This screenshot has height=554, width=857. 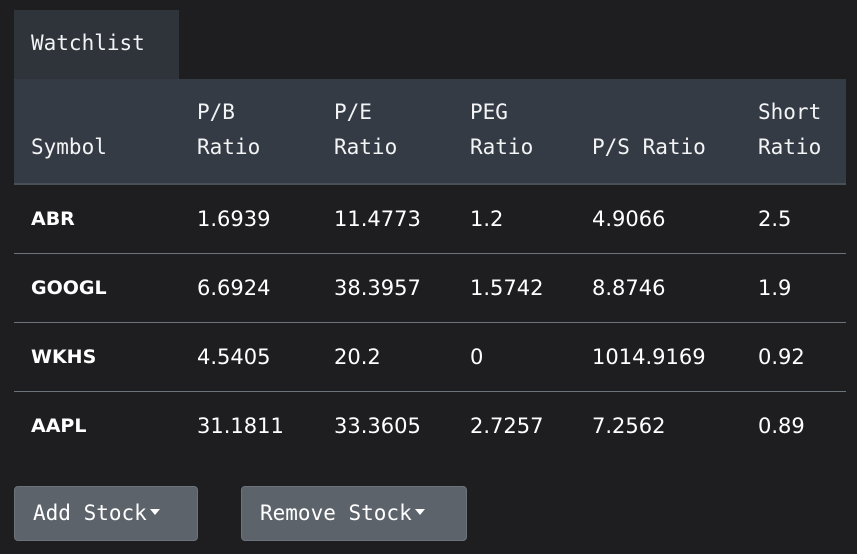 I want to click on cell-pe-ratio: 33.3605, so click(x=377, y=425).